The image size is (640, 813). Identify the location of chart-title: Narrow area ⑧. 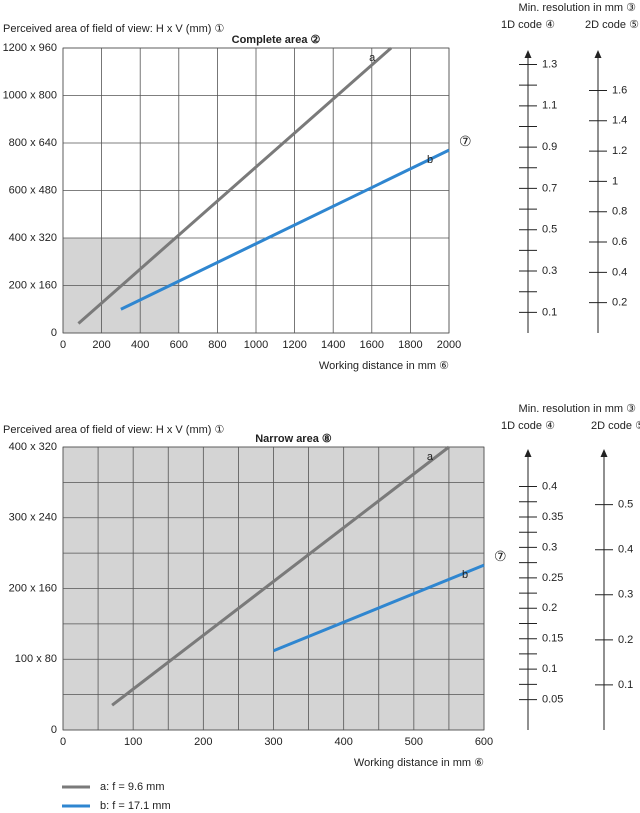
(293, 439).